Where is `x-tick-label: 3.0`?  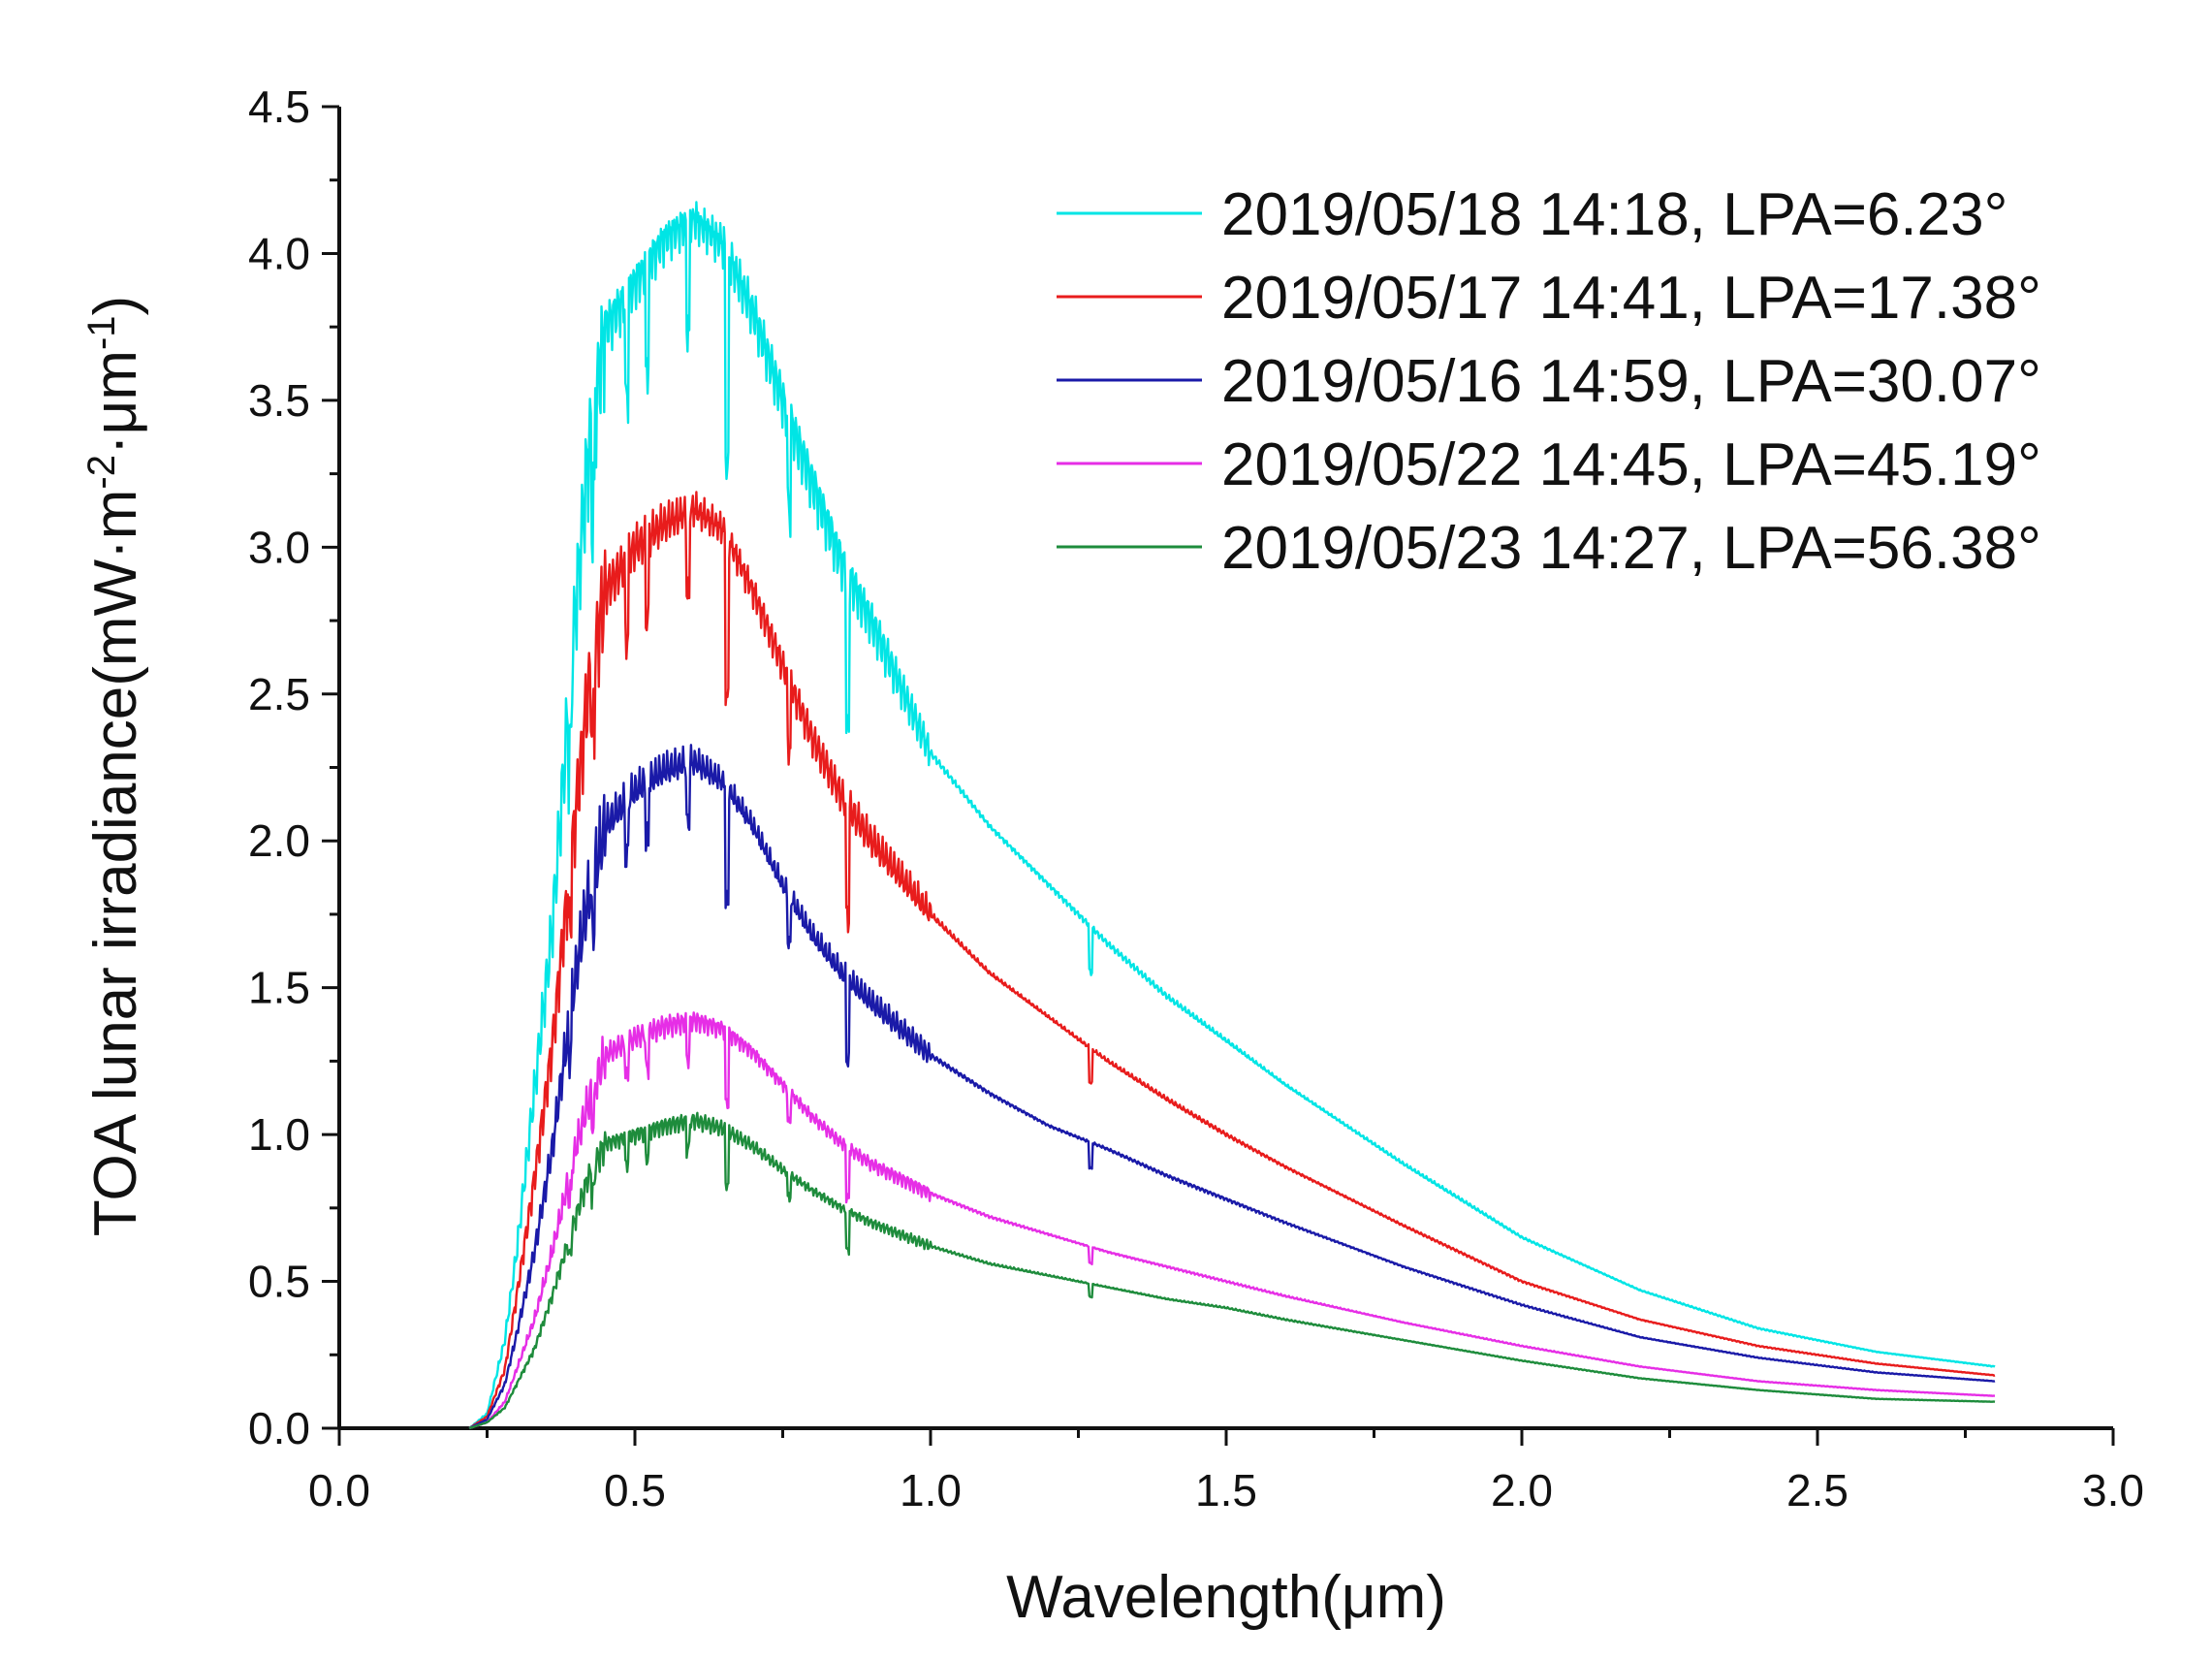
x-tick-label: 3.0 is located at coordinates (2113, 1490).